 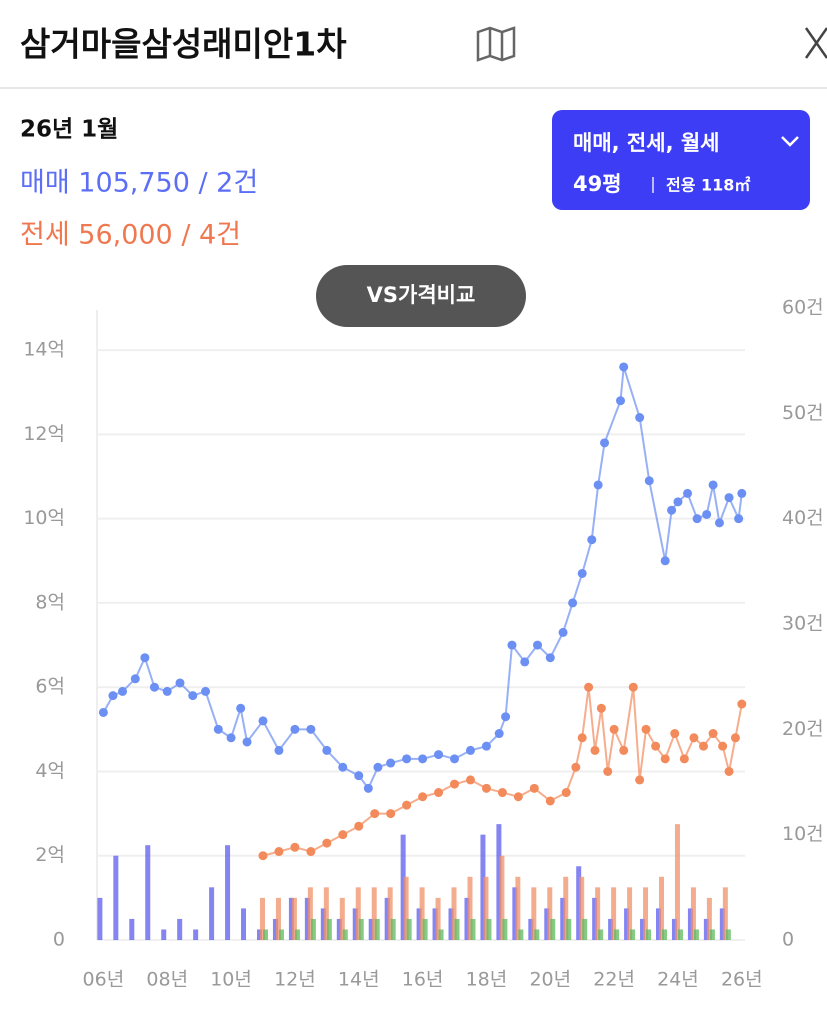 What do you see at coordinates (803, 729) in the screenshot?
I see `y2-tick-label: 20건` at bounding box center [803, 729].